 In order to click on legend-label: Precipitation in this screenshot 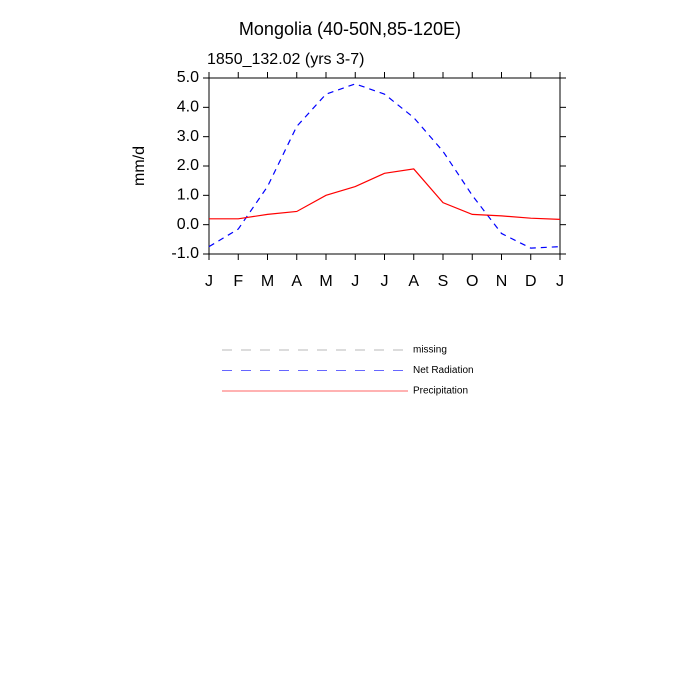, I will do `click(440, 391)`.